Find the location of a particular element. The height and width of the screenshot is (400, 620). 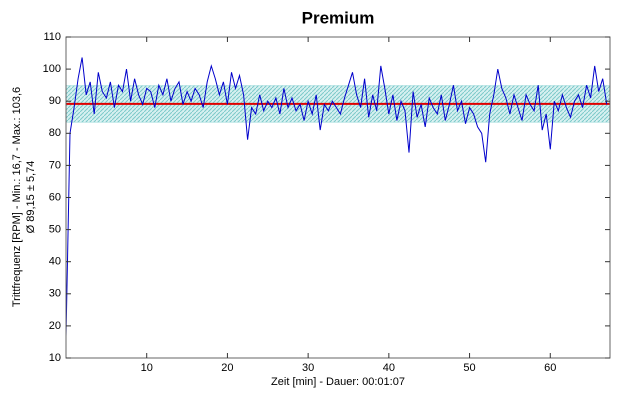

y-tick-label: 90 is located at coordinates (55, 101).